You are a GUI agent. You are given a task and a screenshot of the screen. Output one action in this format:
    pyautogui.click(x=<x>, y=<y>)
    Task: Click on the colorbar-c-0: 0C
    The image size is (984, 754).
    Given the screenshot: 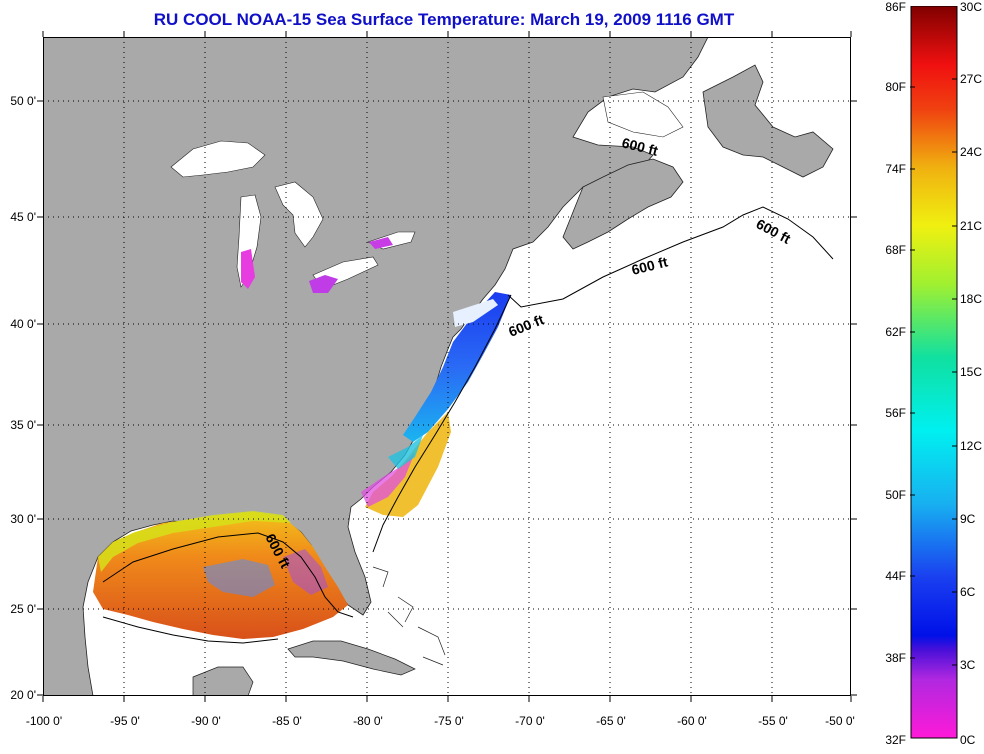 What is the action you would take?
    pyautogui.click(x=968, y=740)
    